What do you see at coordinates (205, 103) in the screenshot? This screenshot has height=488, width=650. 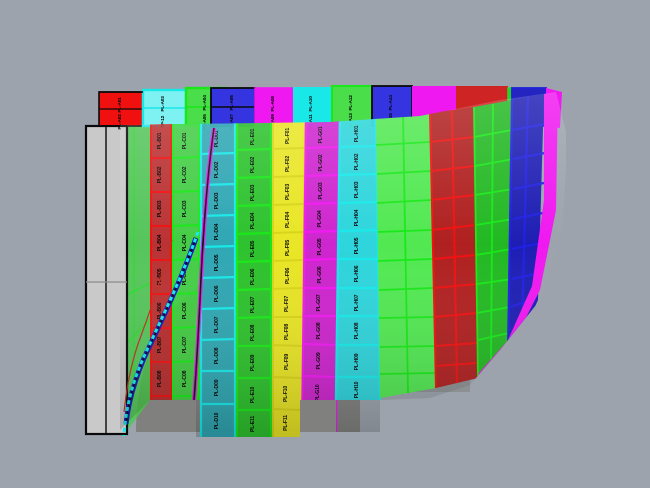 I see `tile-label: PL-A04` at bounding box center [205, 103].